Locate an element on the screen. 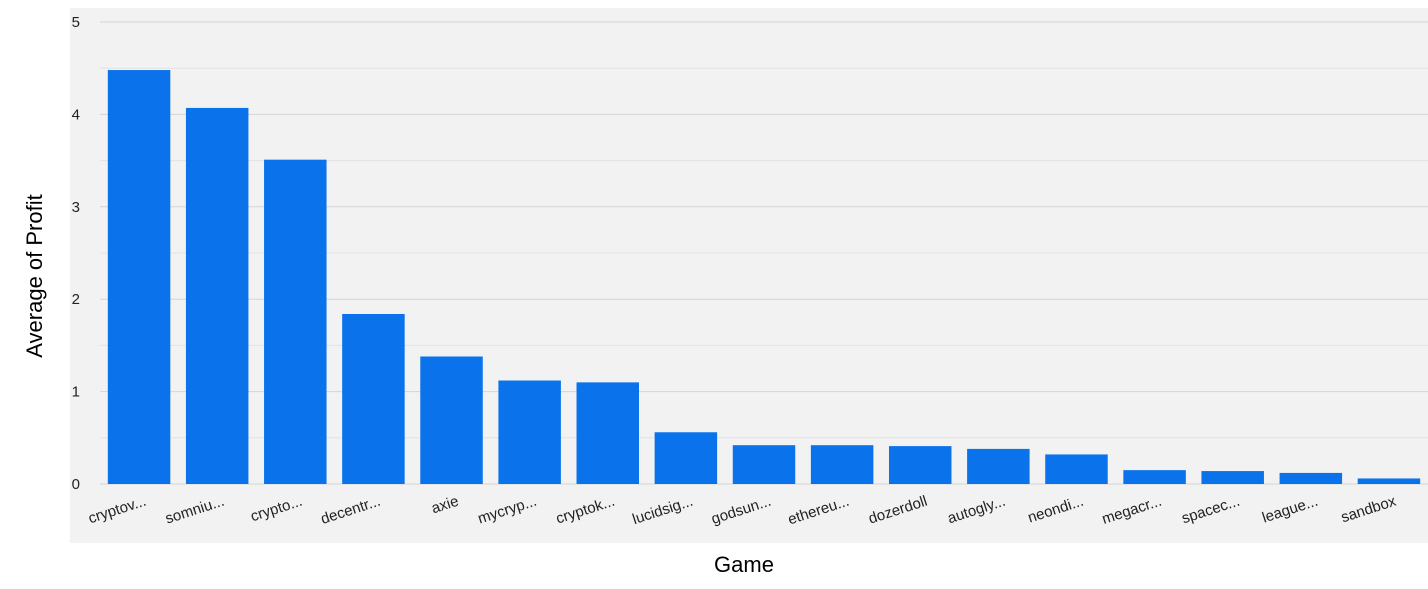  y-tick-label: 0 is located at coordinates (76, 484).